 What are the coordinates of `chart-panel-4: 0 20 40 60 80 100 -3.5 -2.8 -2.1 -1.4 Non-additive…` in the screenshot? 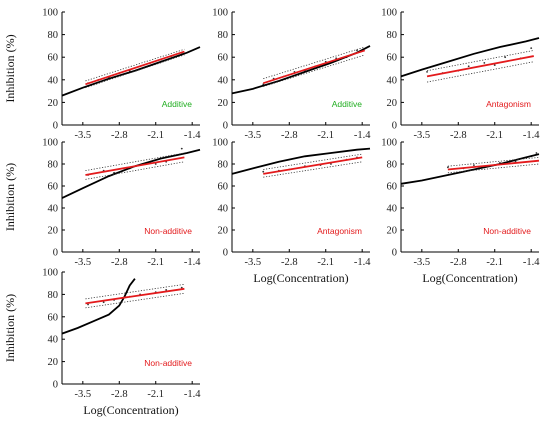 It's located at (102, 203).